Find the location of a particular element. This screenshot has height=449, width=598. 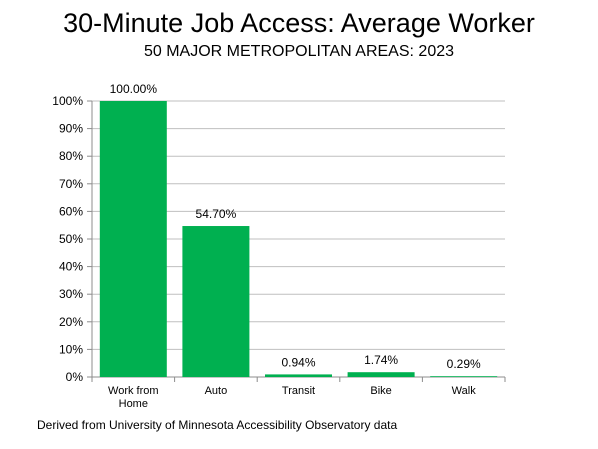

x-tick-label: Walk is located at coordinates (464, 391).